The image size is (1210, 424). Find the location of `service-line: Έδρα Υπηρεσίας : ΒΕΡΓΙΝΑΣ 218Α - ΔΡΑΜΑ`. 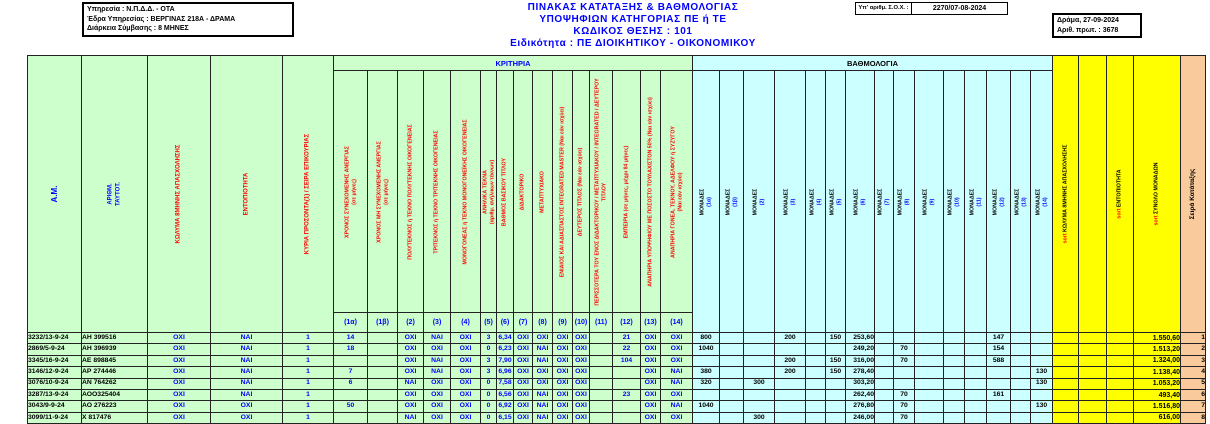

service-line: Έδρα Υπηρεσίας : ΒΕΡΓΙΝΑΣ 218Α - ΔΡΑΜΑ is located at coordinates (161, 19).